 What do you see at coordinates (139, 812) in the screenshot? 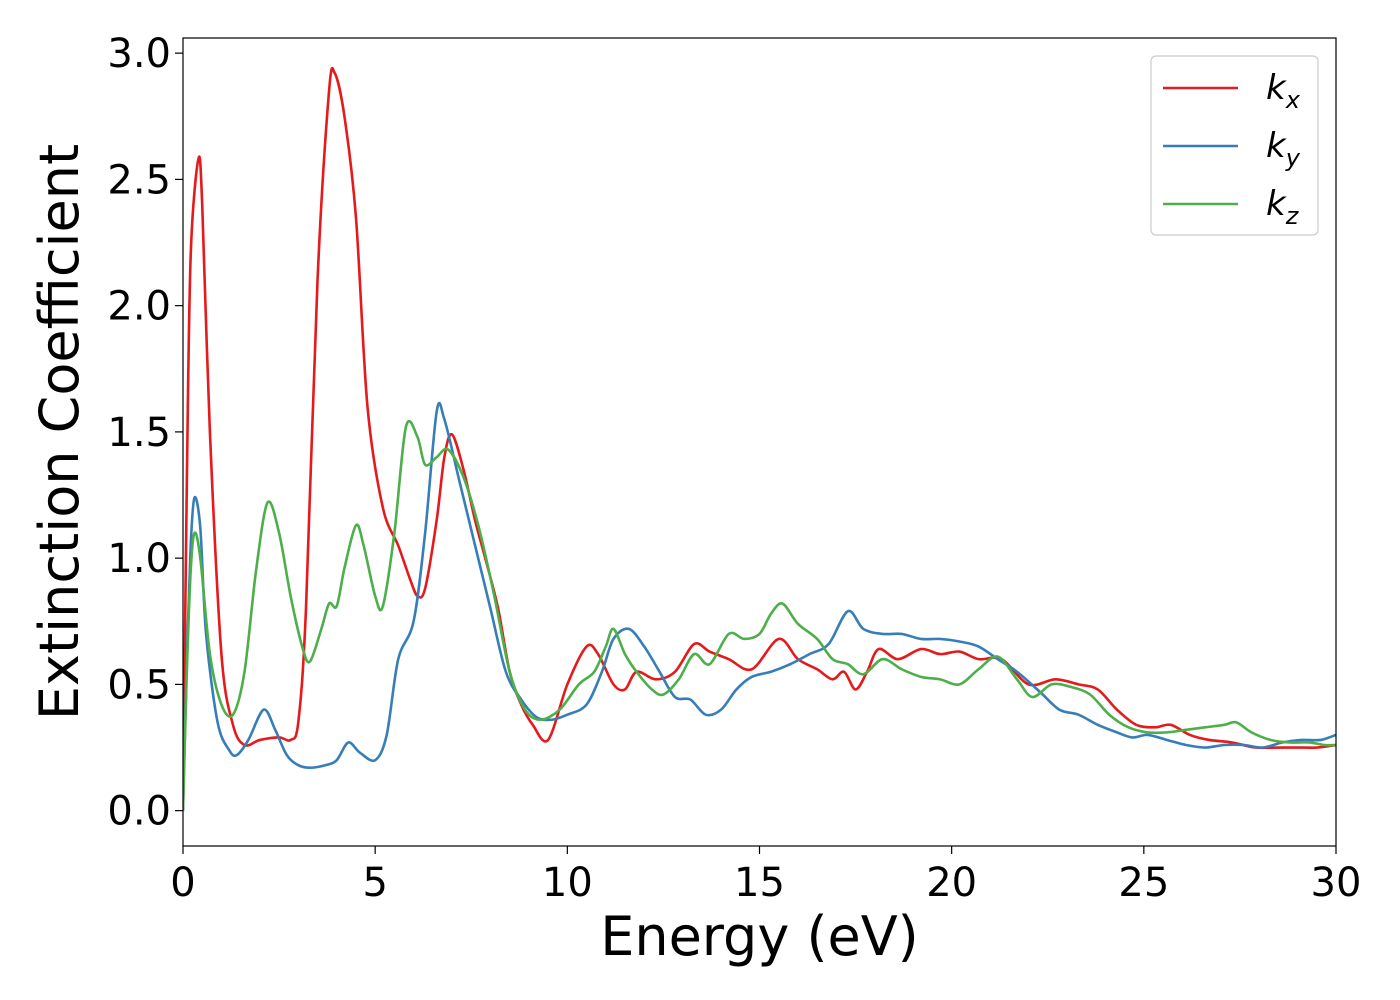
I see `y-tick-label: 0.0` at bounding box center [139, 812].